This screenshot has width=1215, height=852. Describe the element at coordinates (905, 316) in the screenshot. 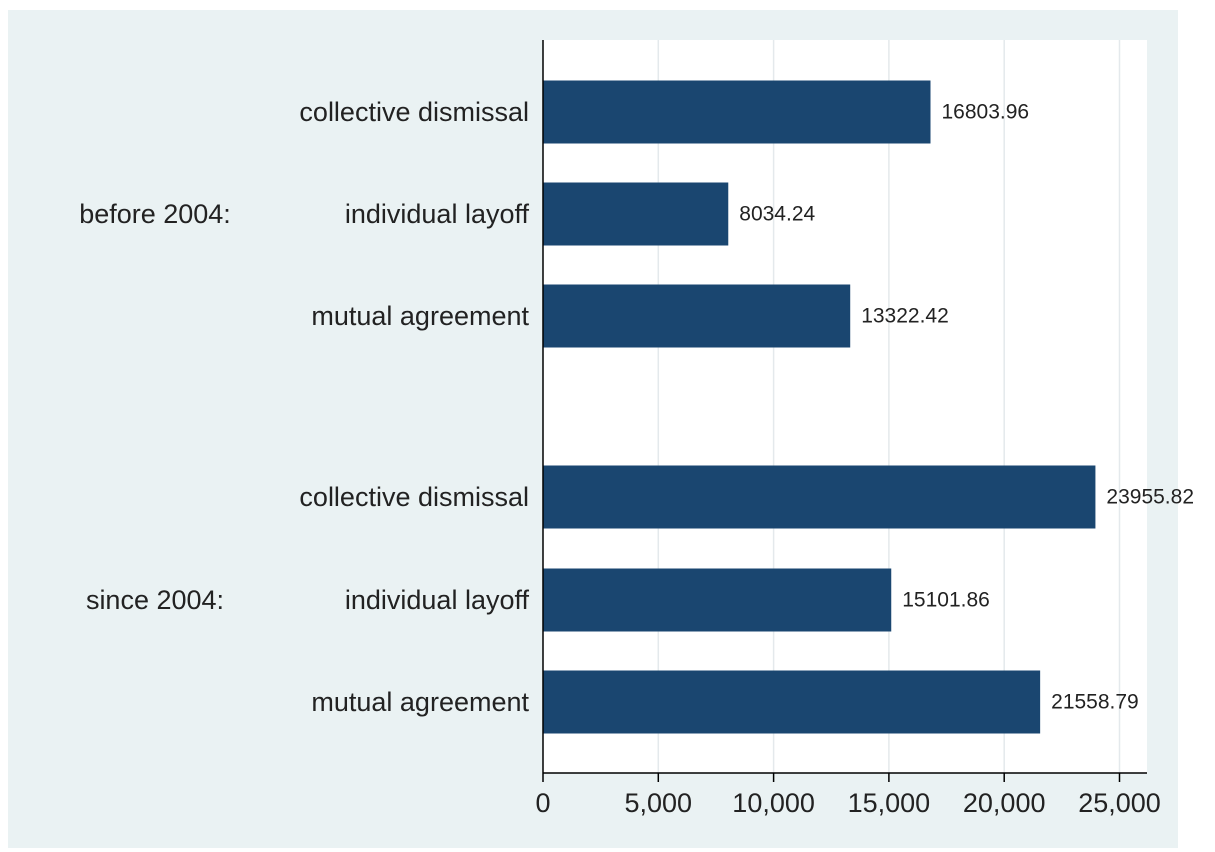

I see `bar-value-label: 13322.42` at that location.